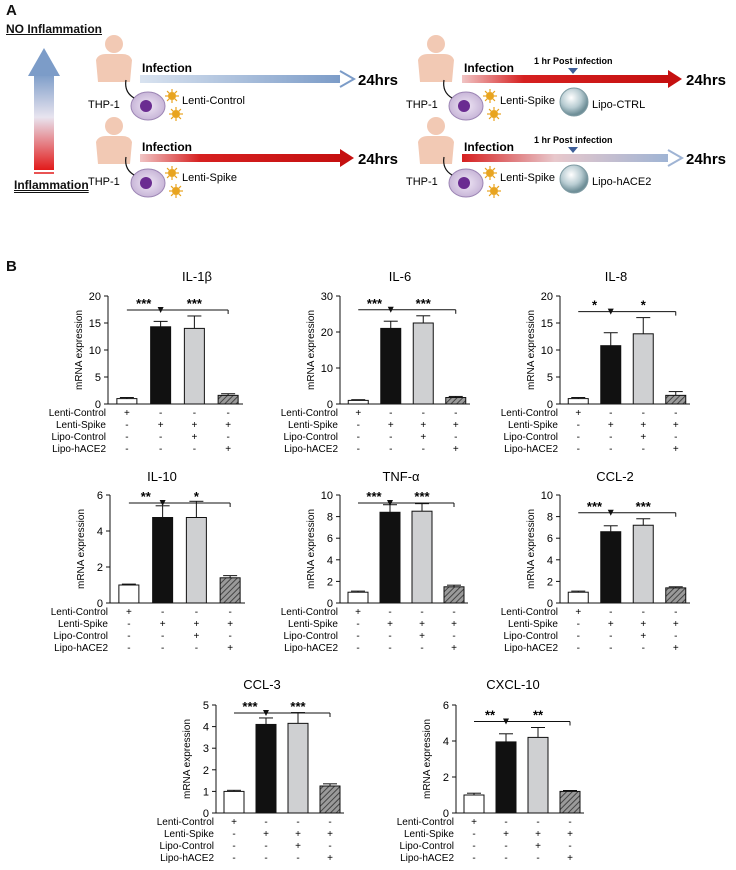  What do you see at coordinates (187, 858) in the screenshot?
I see `condition-row-label: Lipo-hACE2` at bounding box center [187, 858].